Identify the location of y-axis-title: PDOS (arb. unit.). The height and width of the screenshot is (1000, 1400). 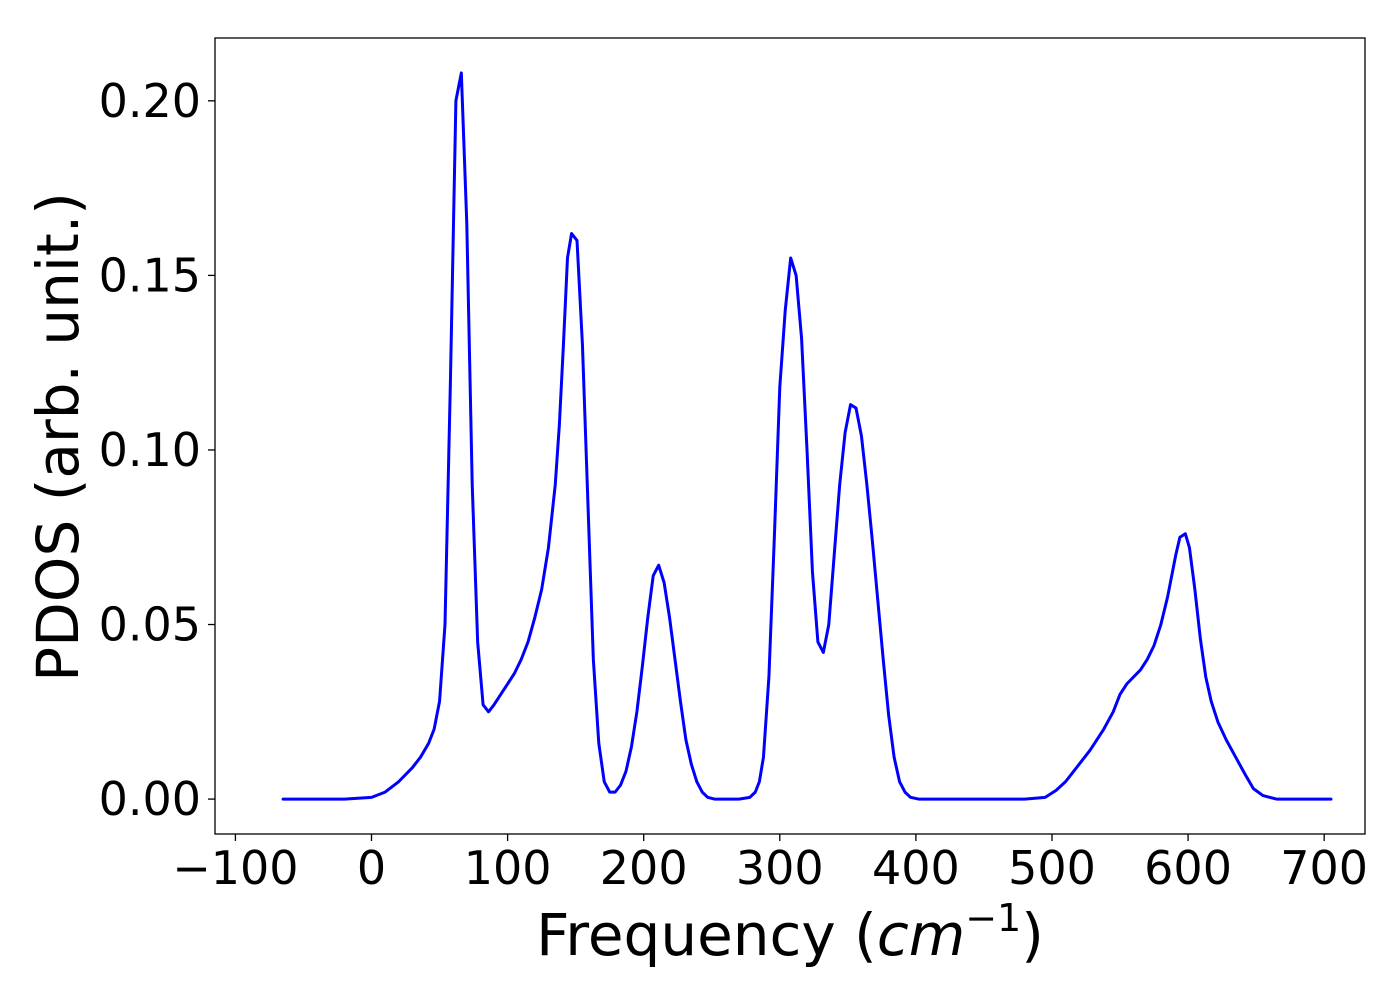
(58, 437).